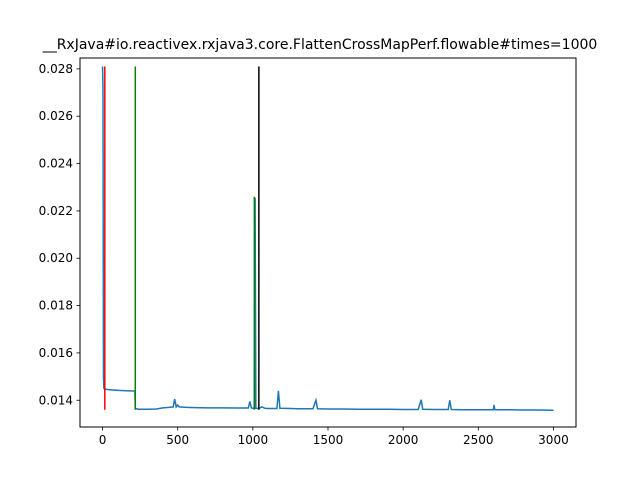 This screenshot has height=480, width=640. I want to click on x-axis: 0 500 1000 1500 2000 2500 3000, so click(334, 437).